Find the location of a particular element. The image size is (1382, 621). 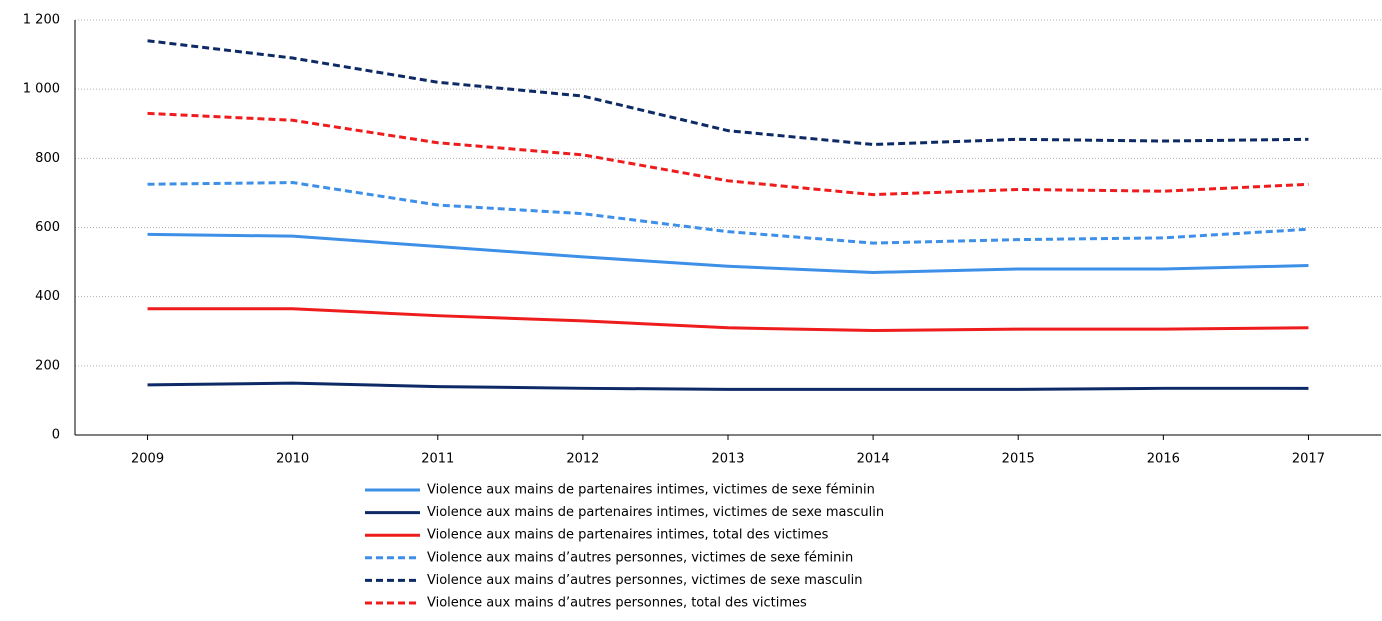

x-tick-label: 2009 is located at coordinates (147, 459).